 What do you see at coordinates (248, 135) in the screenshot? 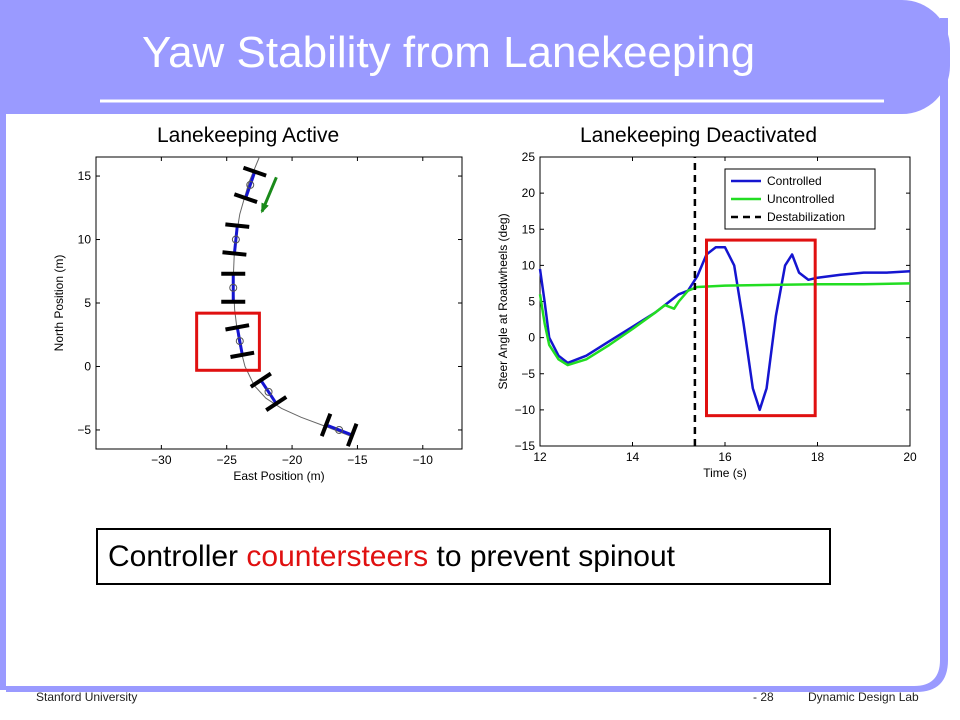
I see `chart-left-title: Lanekeeping Active` at bounding box center [248, 135].